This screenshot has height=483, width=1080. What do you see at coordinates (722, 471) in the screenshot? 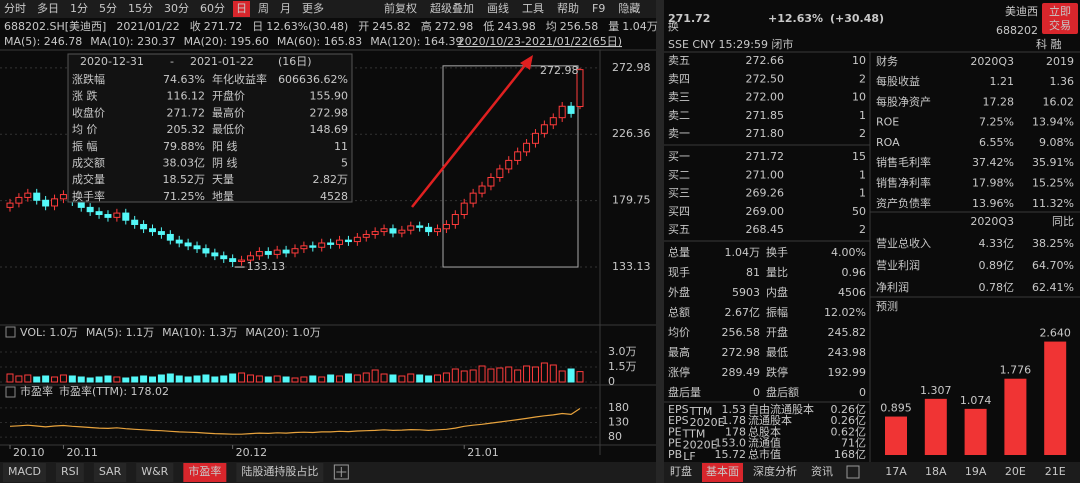
I see `bottom-tab: 基本面` at bounding box center [722, 471].